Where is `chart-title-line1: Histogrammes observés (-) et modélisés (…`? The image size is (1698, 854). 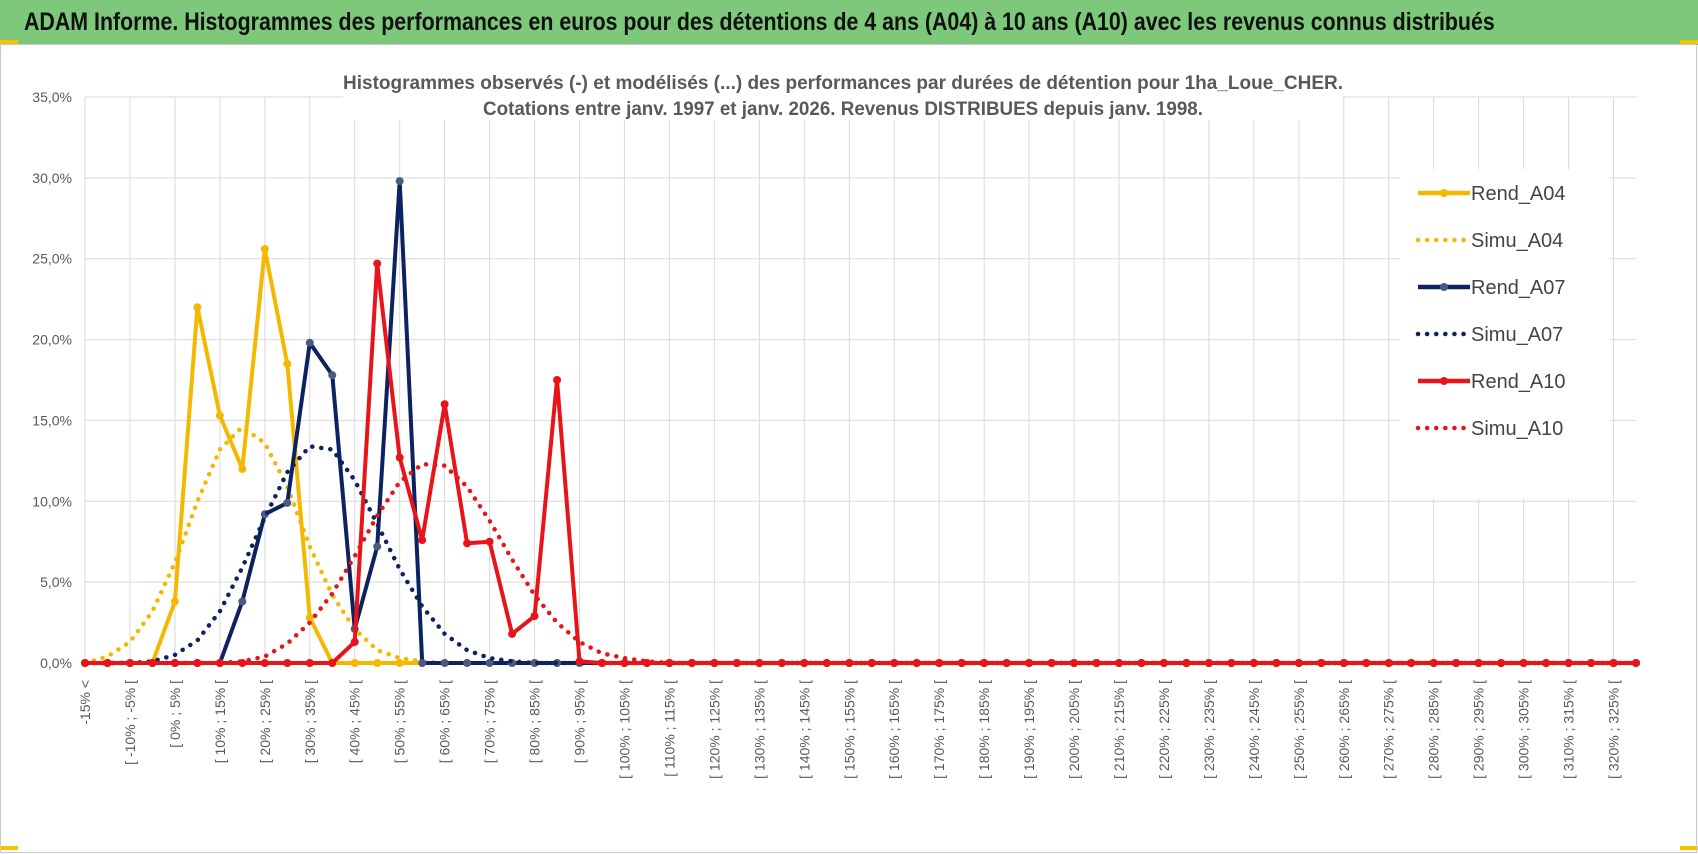
chart-title-line1: Histogrammes observés (-) et modélisés (… is located at coordinates (843, 83).